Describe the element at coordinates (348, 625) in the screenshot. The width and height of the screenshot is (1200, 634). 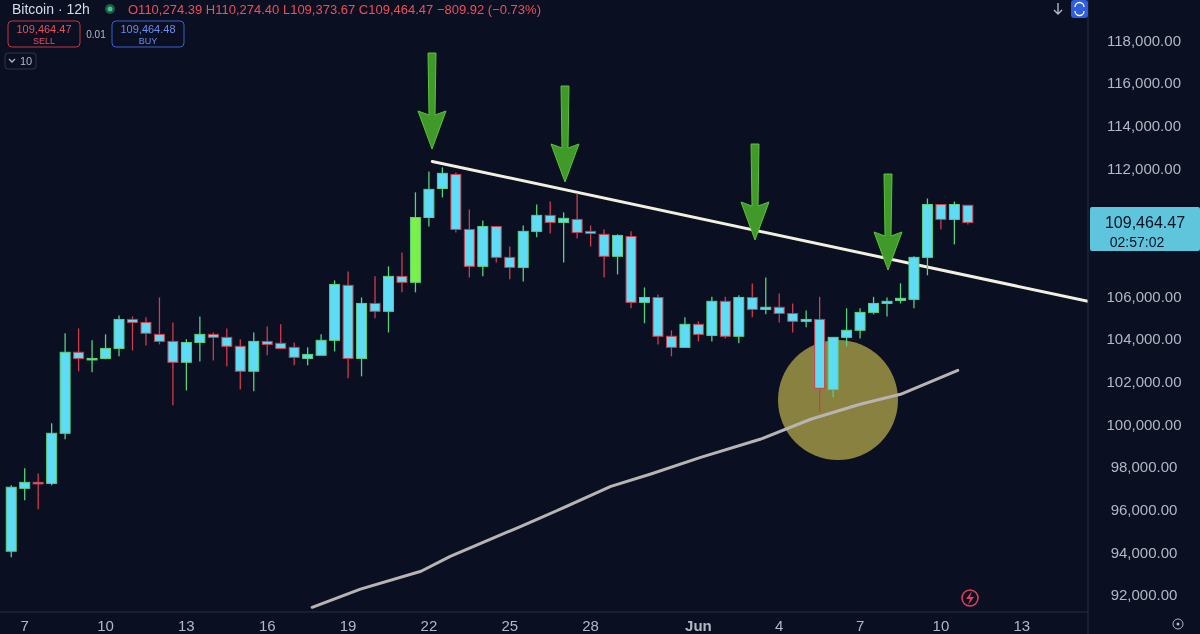
I see `x-tick-label: 19` at that location.